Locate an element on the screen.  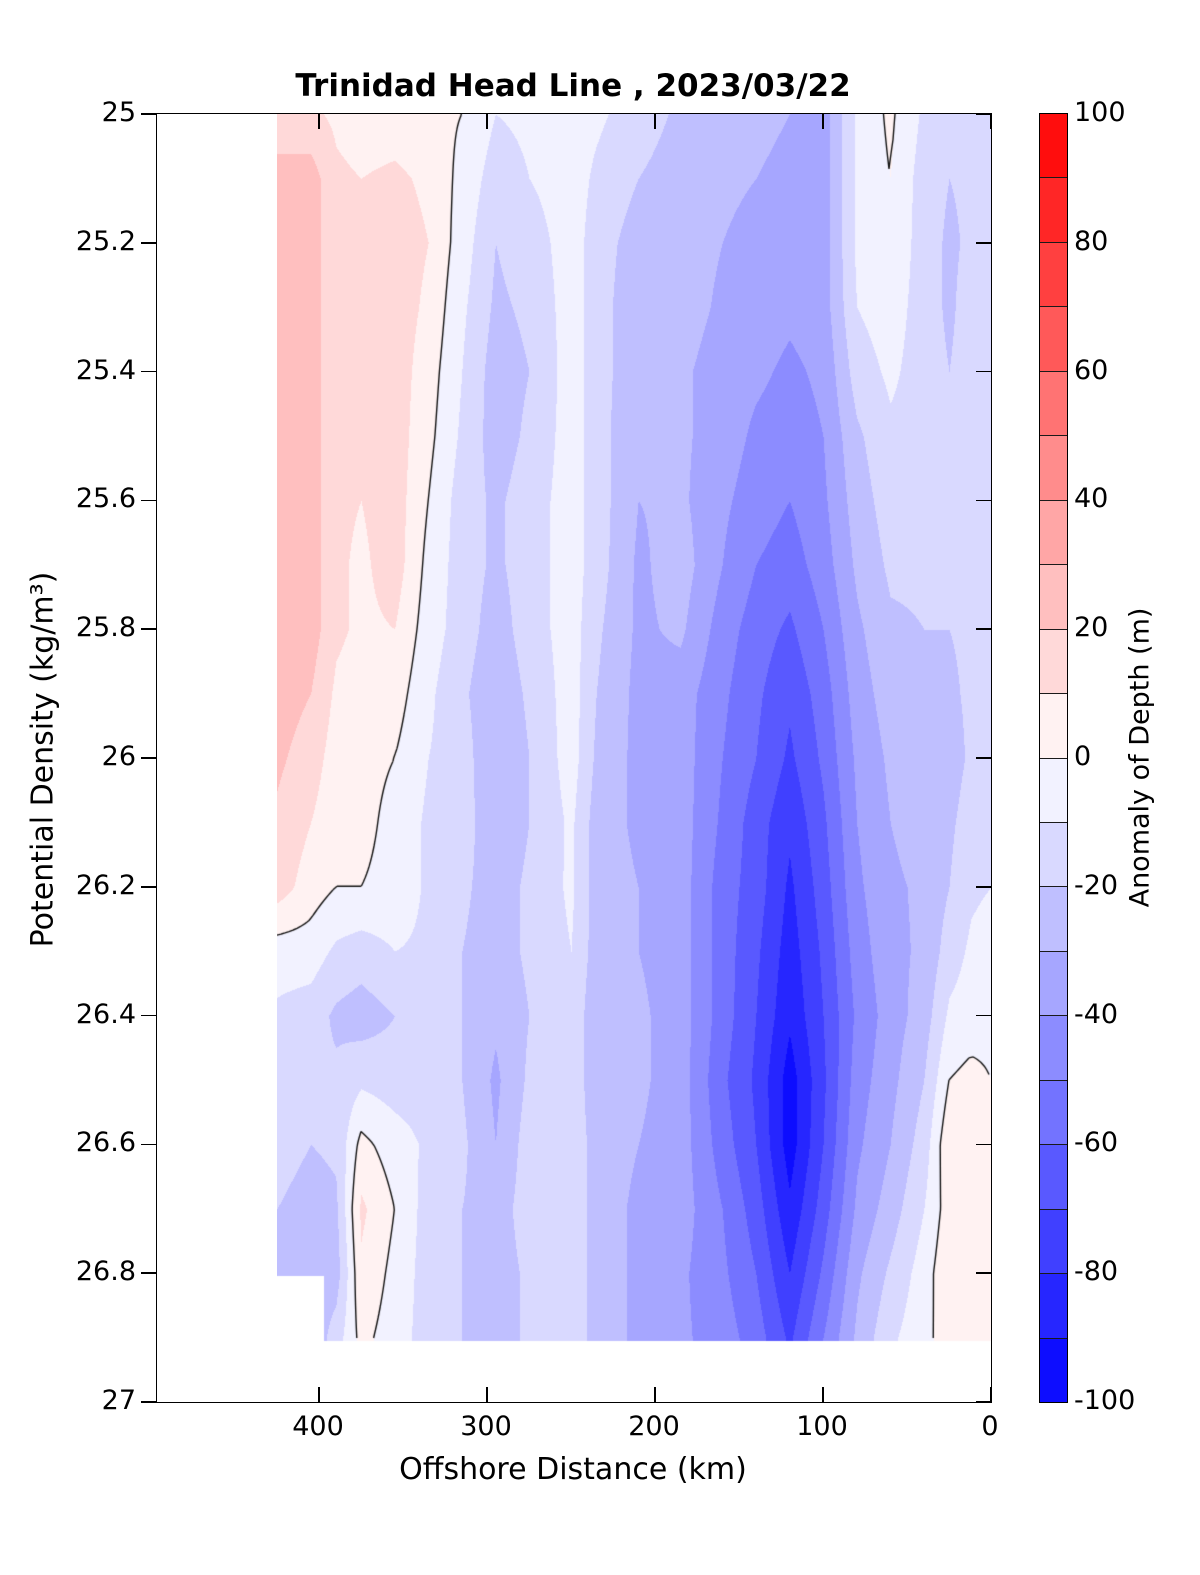
x-axis-label: Offshore Distance (km) is located at coordinates (573, 1469).